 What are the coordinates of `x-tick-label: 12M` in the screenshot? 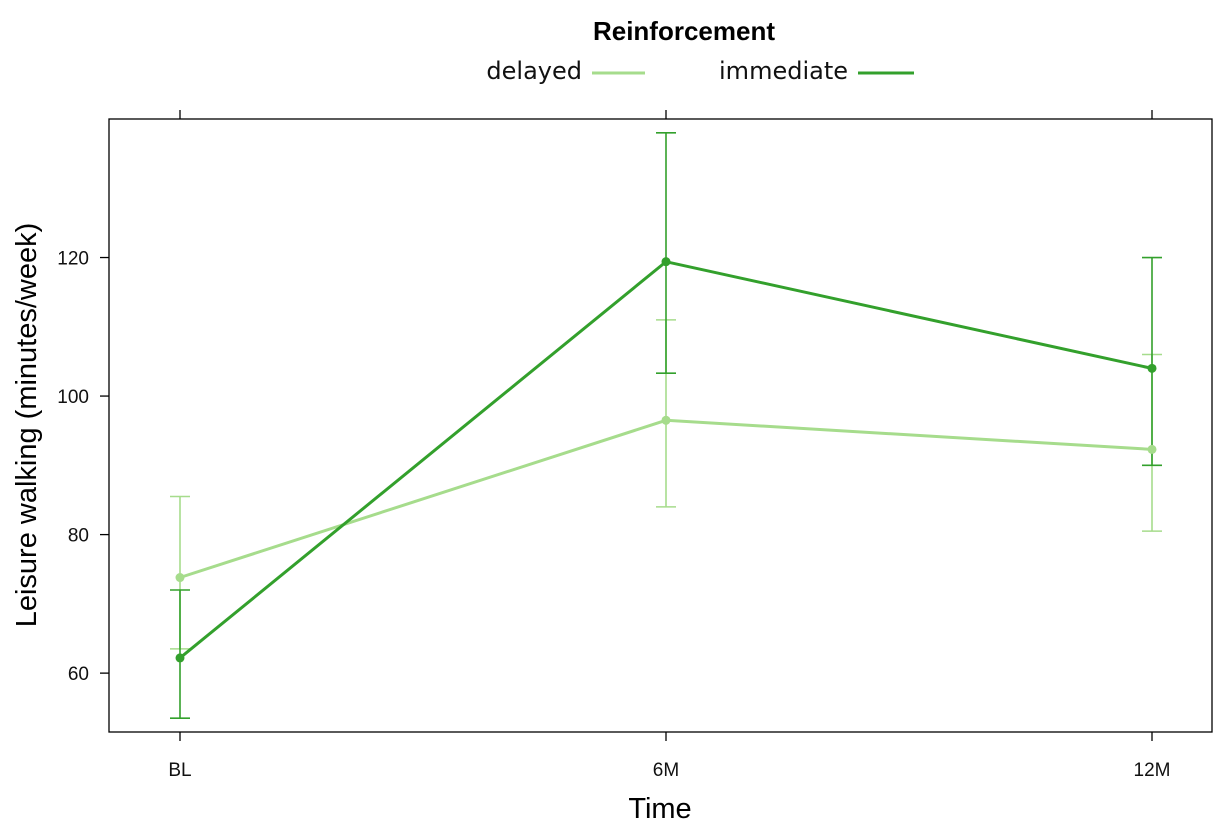 It's located at (1152, 770).